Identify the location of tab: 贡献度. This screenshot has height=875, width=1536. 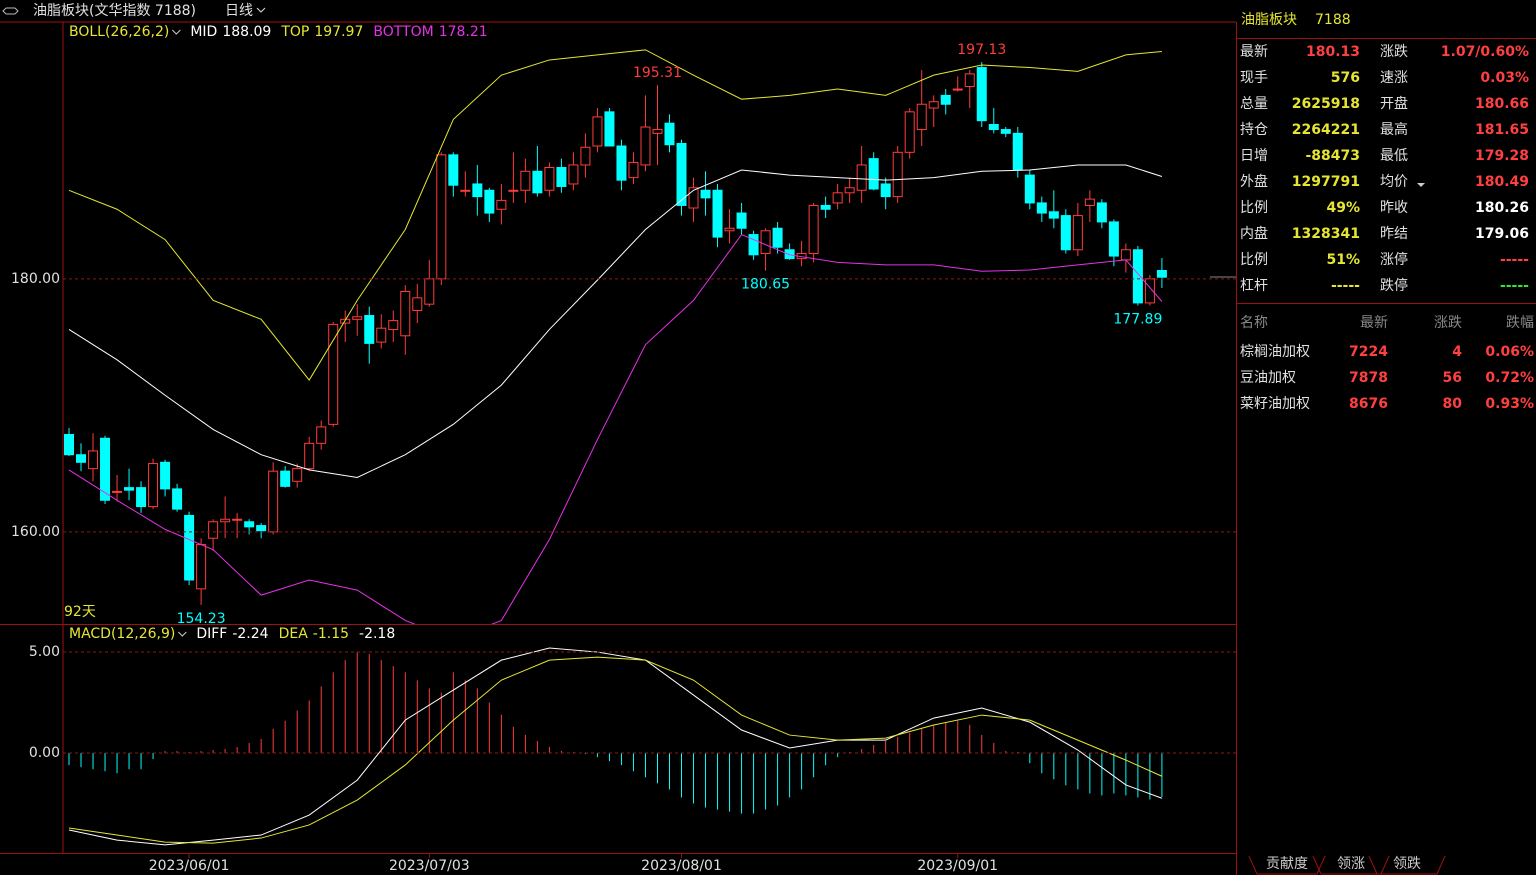
(1287, 864).